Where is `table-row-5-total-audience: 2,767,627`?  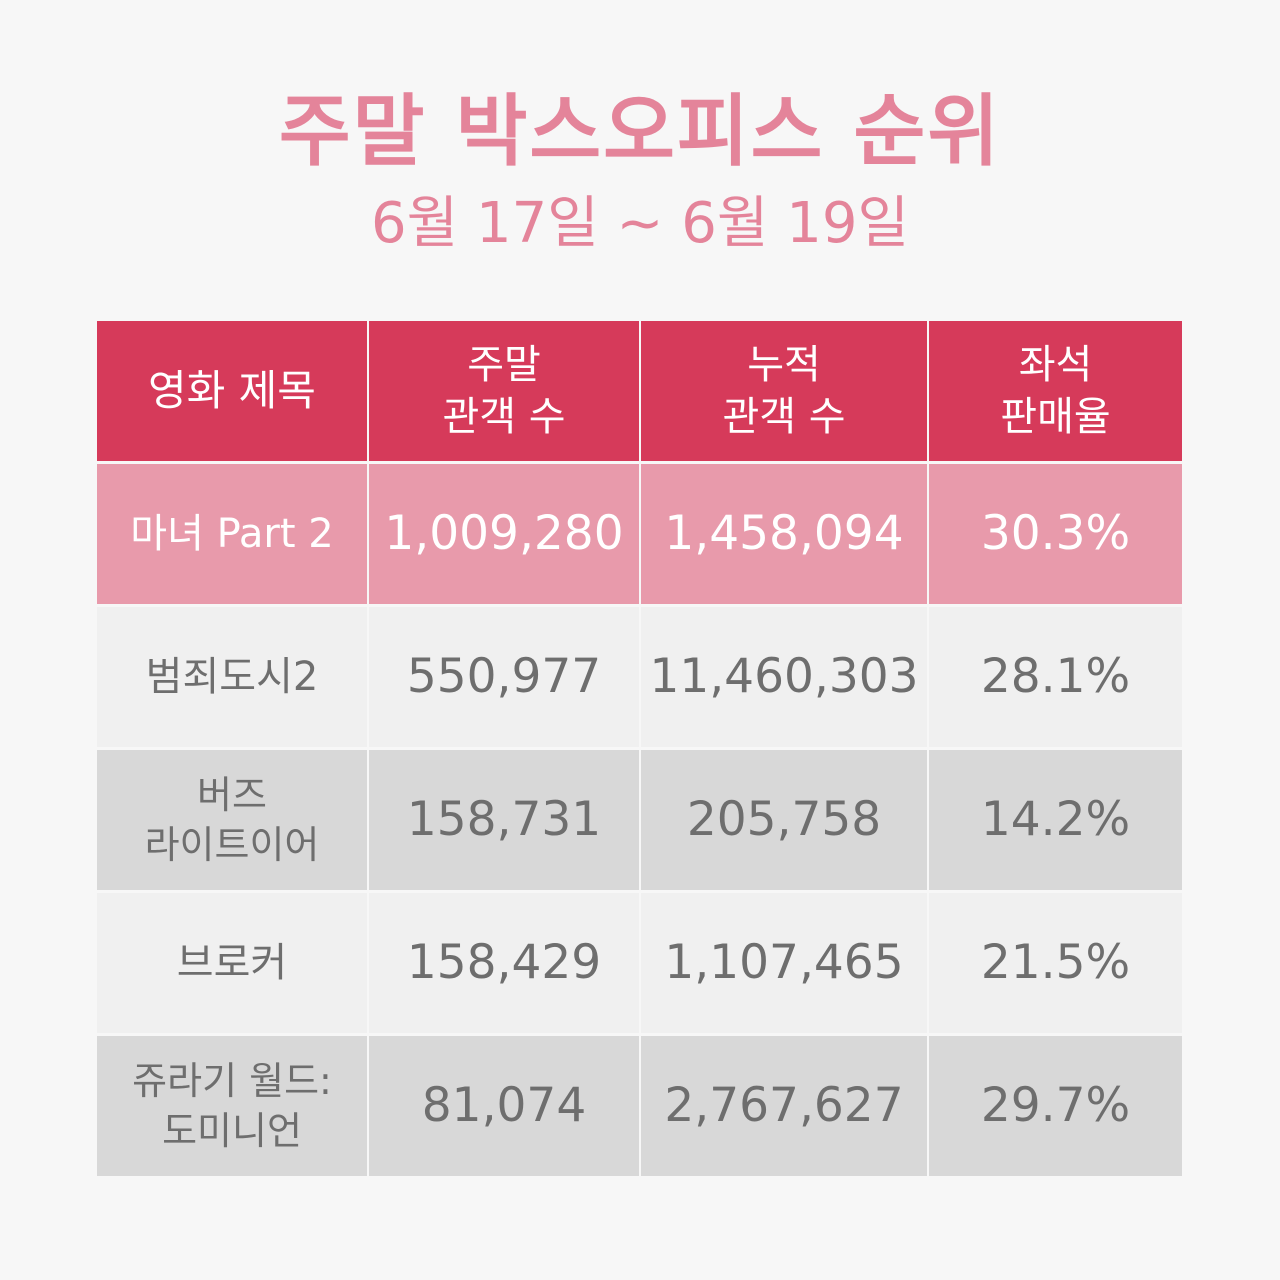 table-row-5-total-audience: 2,767,627 is located at coordinates (784, 1106).